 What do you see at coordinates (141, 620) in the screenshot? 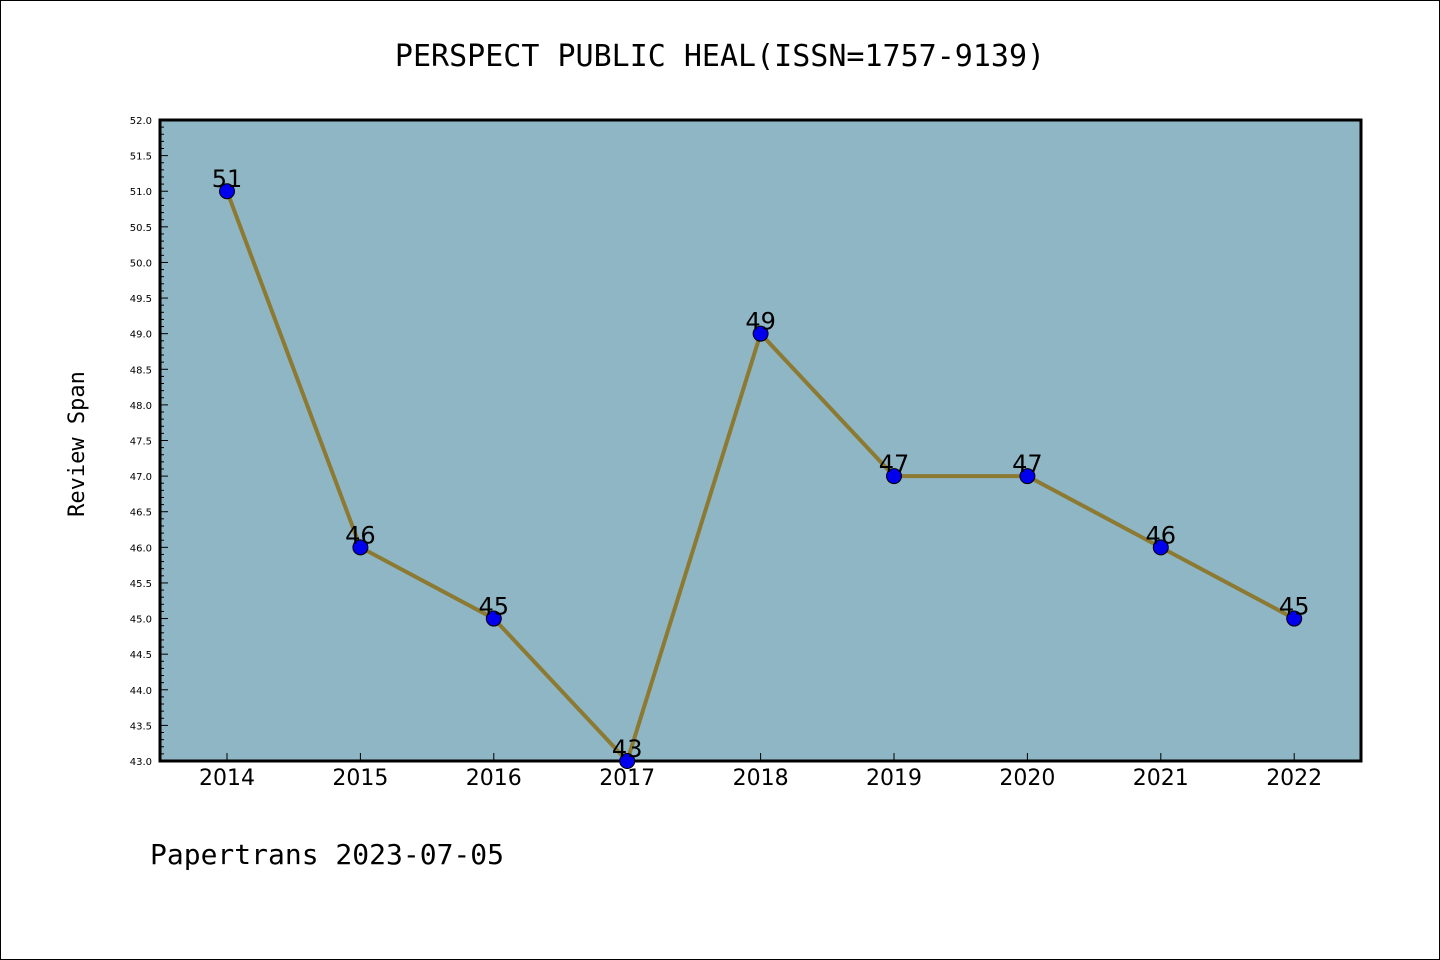
I see `y-tick-label: 45.0` at bounding box center [141, 620].